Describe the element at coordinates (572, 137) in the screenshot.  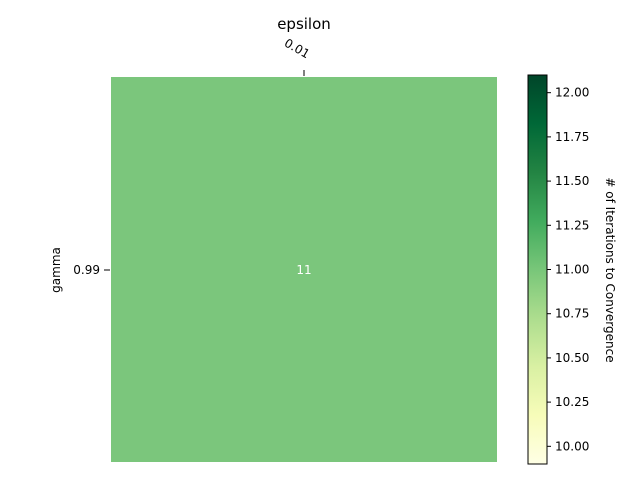
I see `colorbar-tick-label: 11.75` at that location.